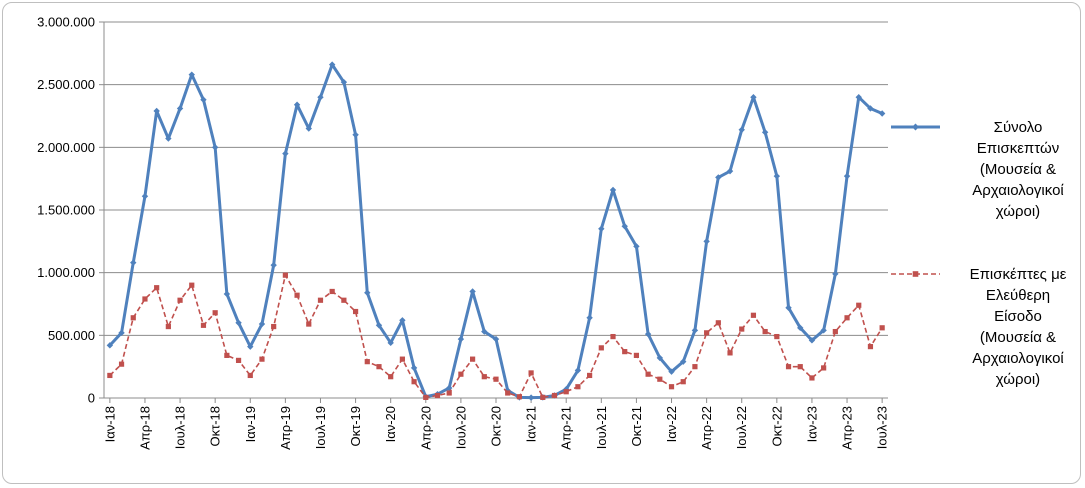 This screenshot has width=1085, height=488. I want to click on x-tick-label: Οκτ-20, so click(496, 426).